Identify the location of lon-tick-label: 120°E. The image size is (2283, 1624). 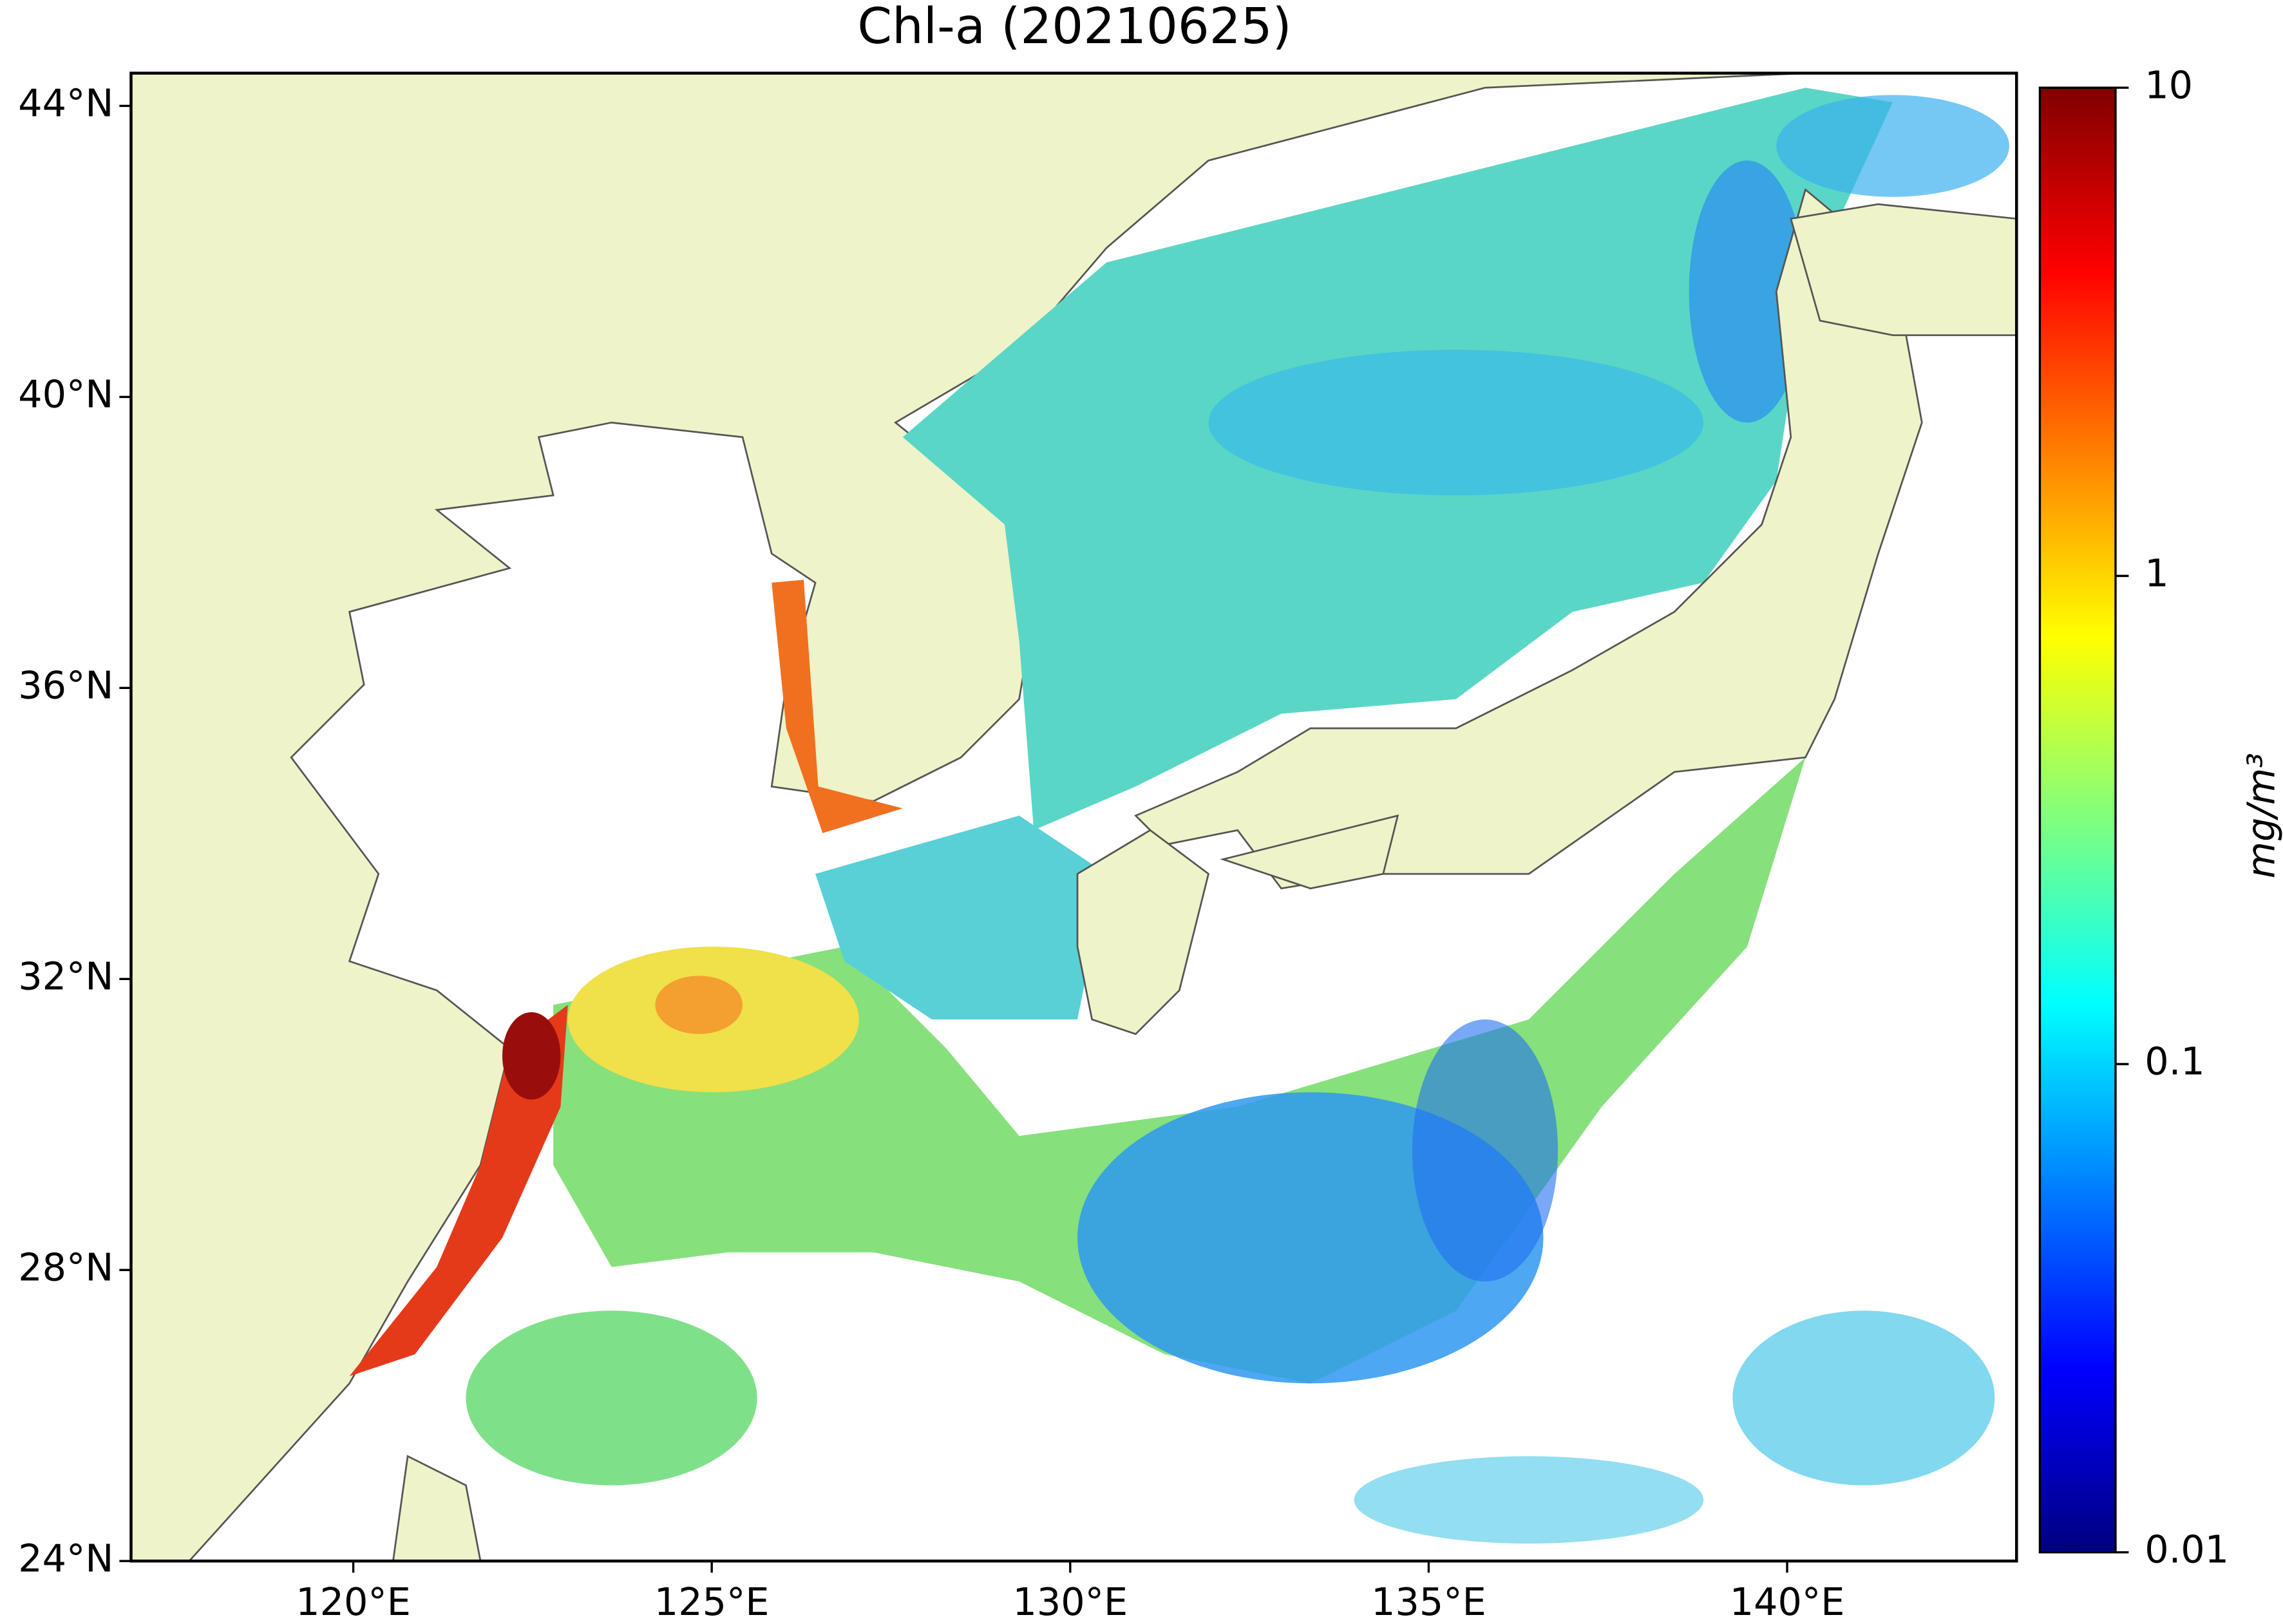
(353, 1602).